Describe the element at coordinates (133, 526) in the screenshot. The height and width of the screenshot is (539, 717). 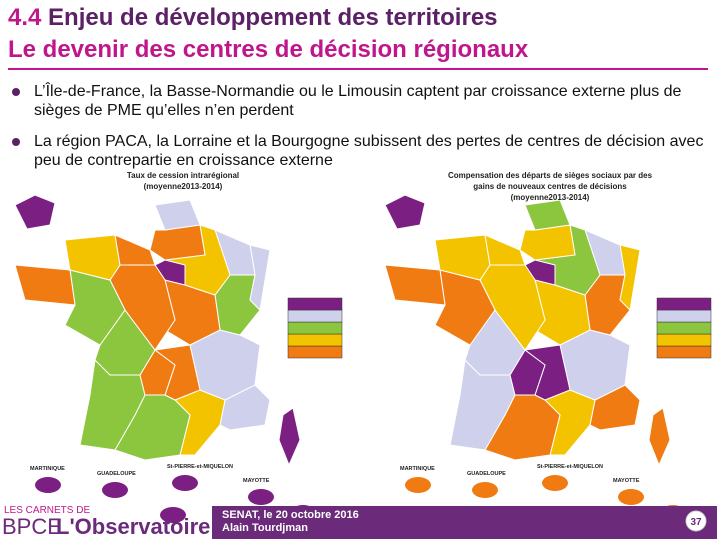
I see `logo-name: L'Observatoire` at that location.